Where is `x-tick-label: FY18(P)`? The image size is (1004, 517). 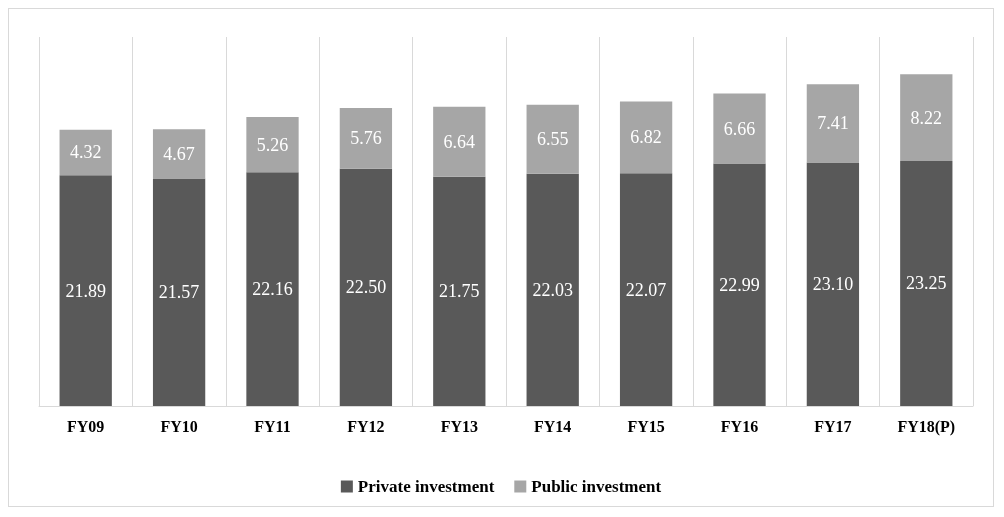
x-tick-label: FY18(P) is located at coordinates (926, 426).